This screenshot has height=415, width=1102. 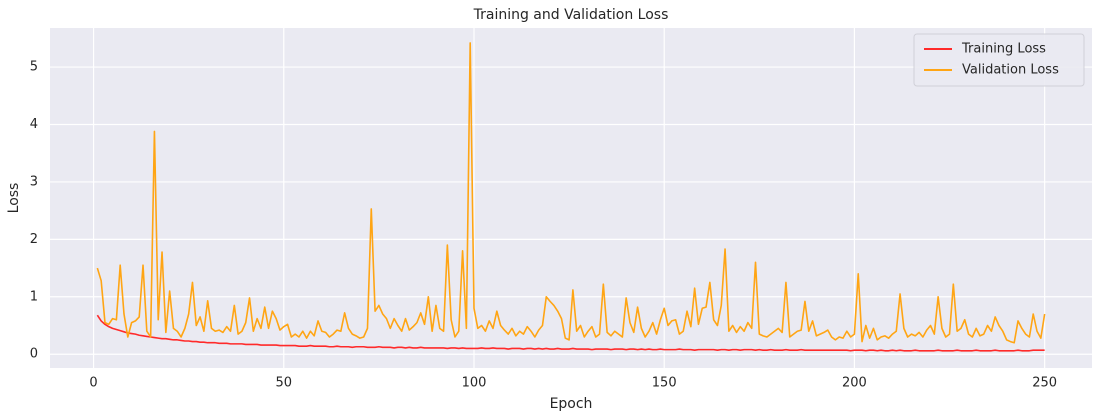 What do you see at coordinates (571, 15) in the screenshot?
I see `chart-title: Training and Validation Loss` at bounding box center [571, 15].